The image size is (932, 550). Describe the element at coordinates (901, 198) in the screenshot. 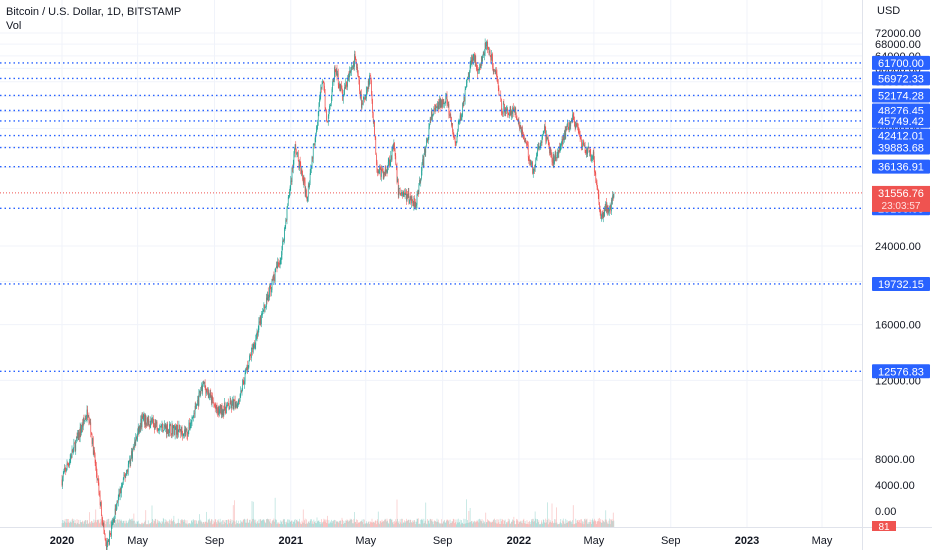

I see `last-price-badge-bg` at that location.